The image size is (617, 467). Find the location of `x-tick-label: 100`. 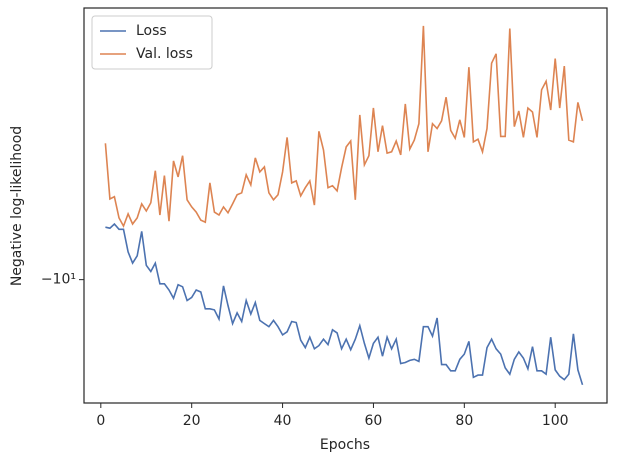

x-tick-label: 100 is located at coordinates (555, 421).